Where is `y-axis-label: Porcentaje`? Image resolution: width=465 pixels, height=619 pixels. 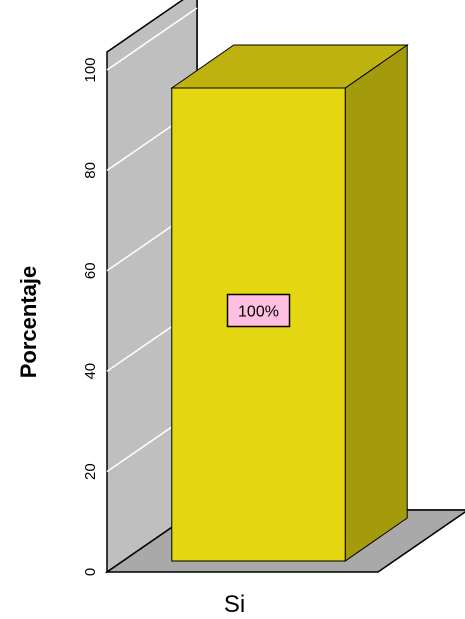
y-axis-label: Porcentaje is located at coordinates (28, 322).